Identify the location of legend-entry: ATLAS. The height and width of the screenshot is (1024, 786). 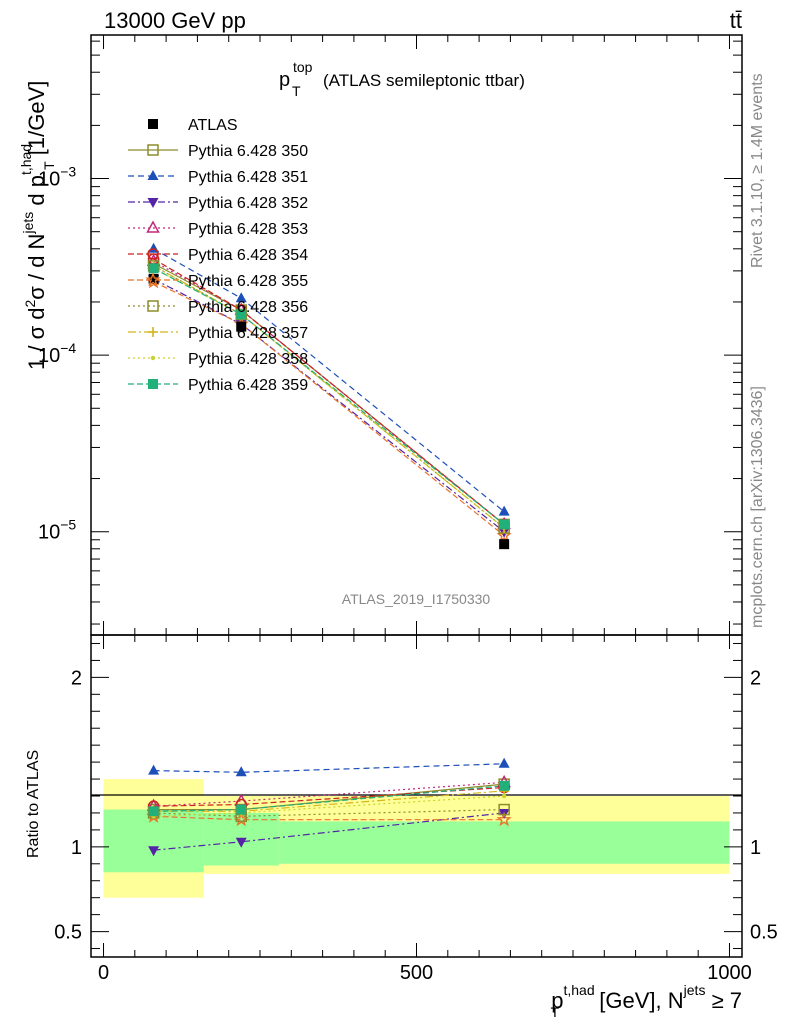
(193, 125).